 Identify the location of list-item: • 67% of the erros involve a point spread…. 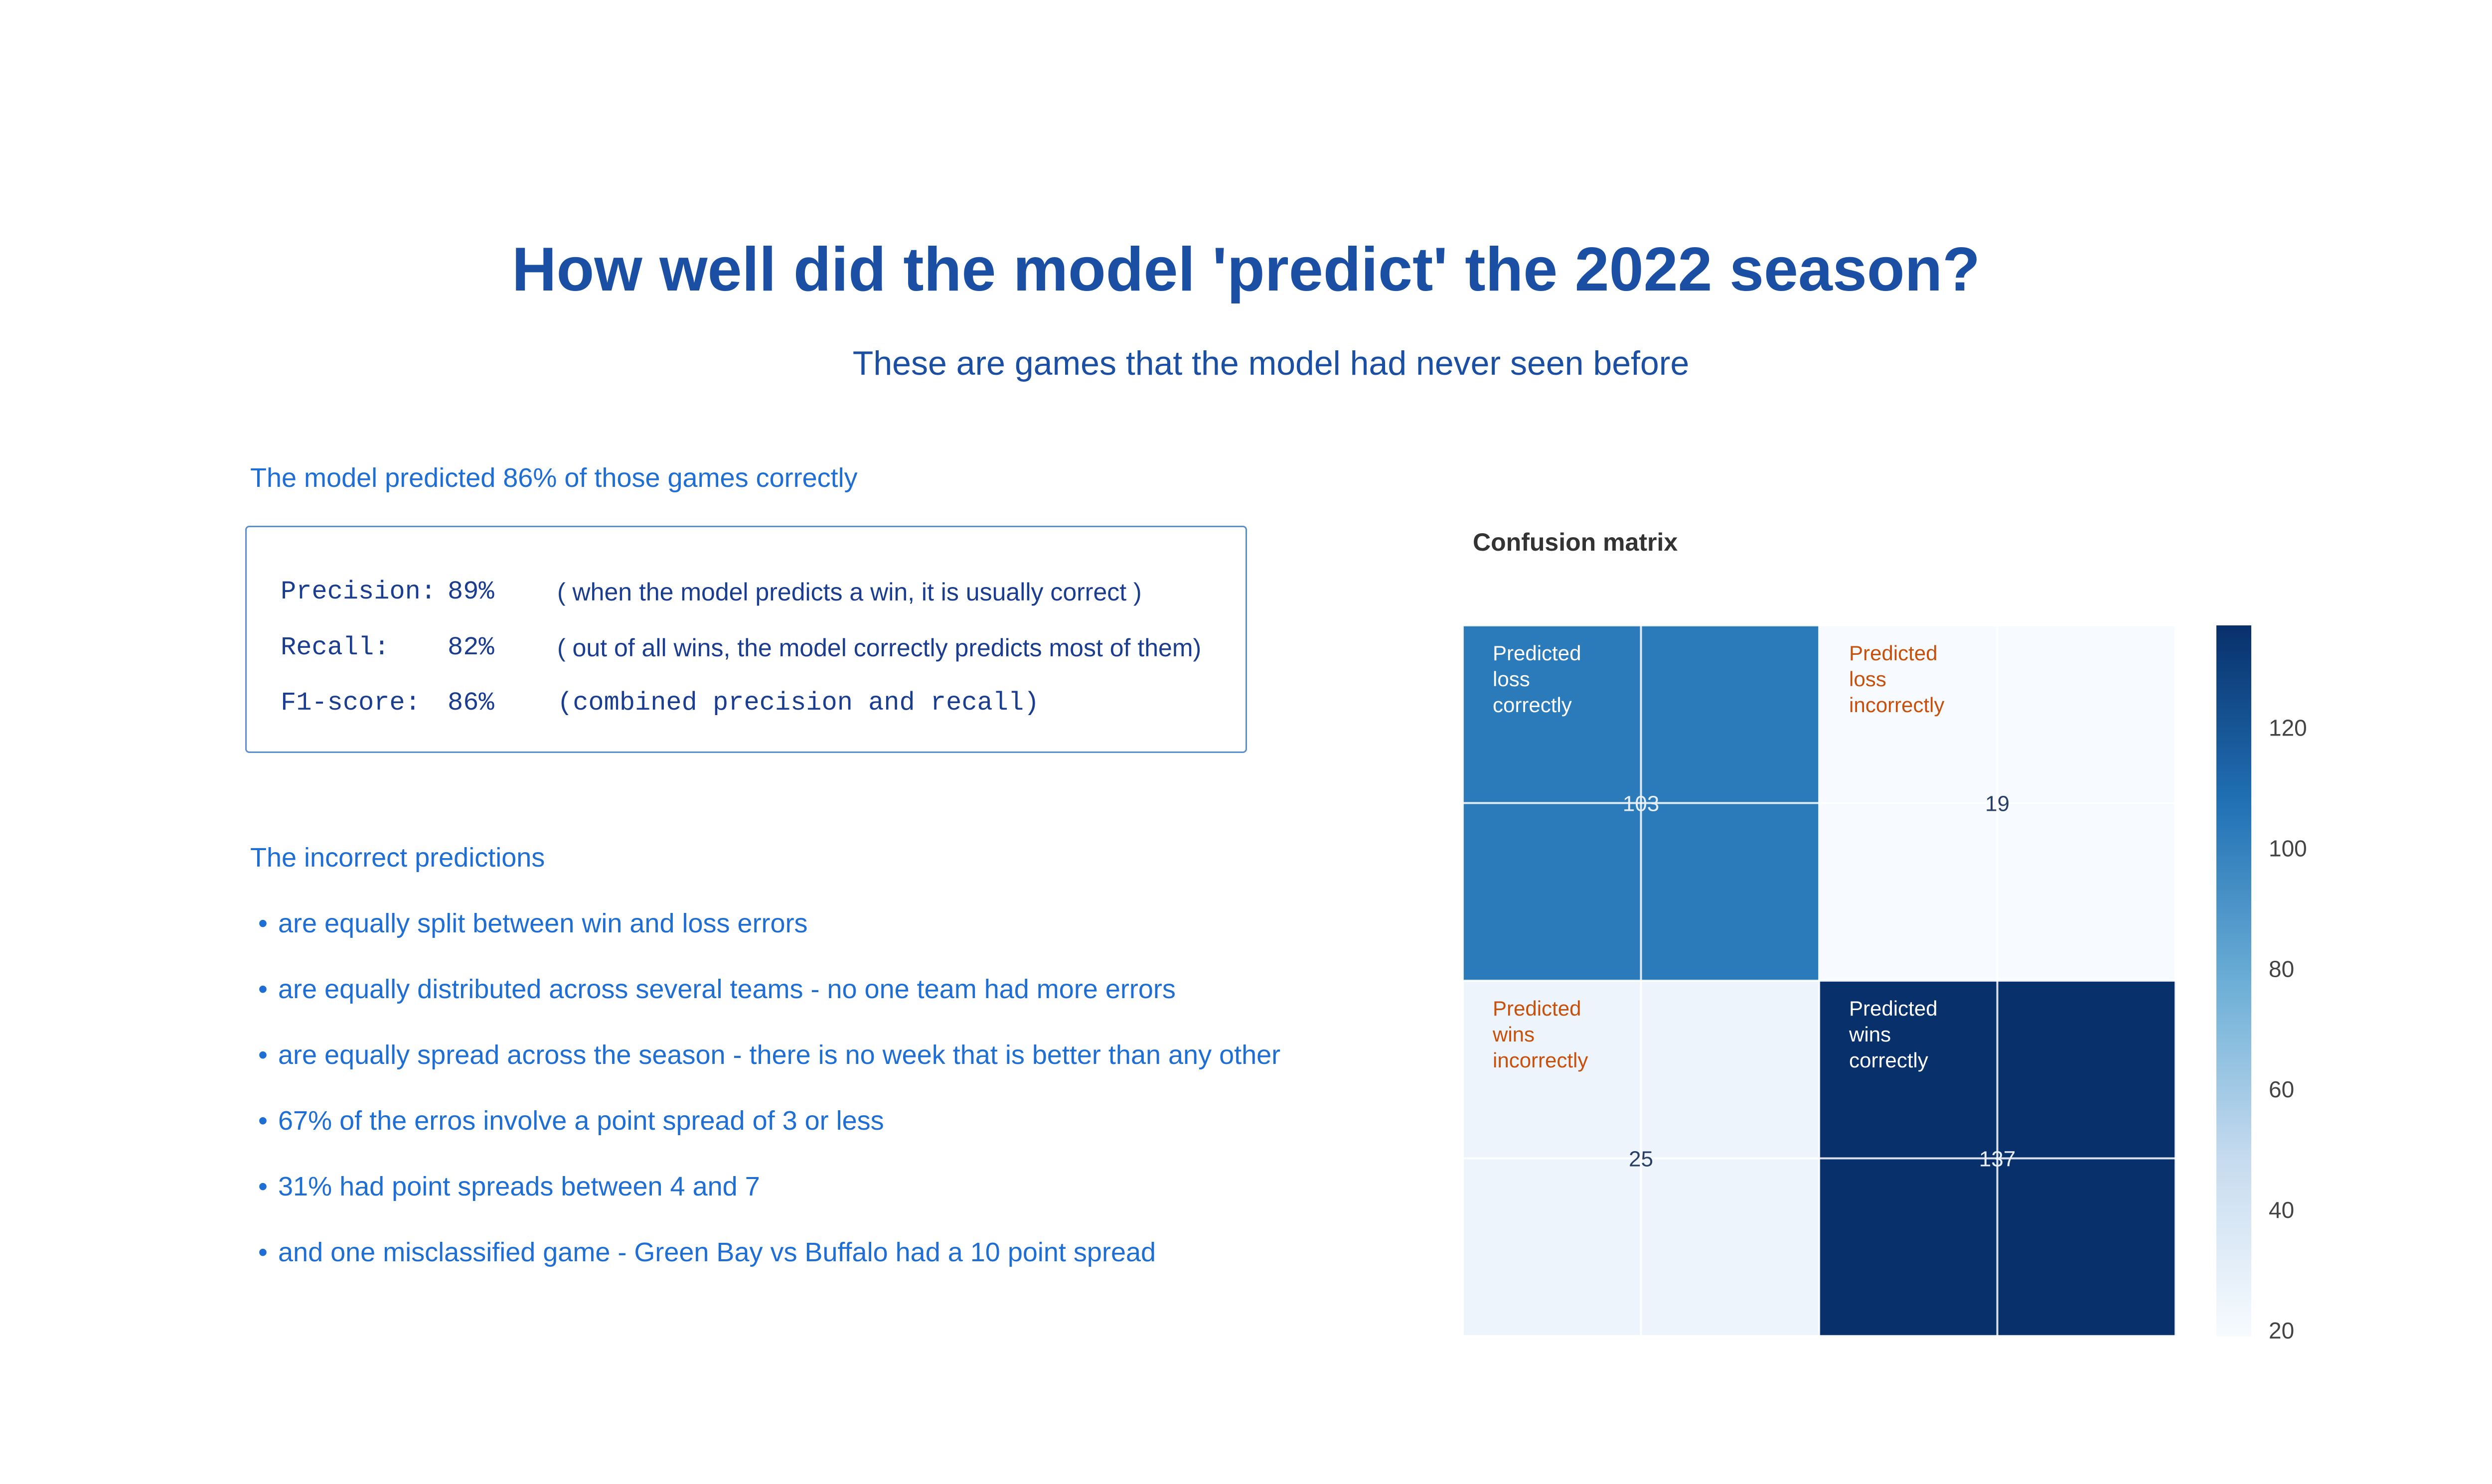
(769, 1137).